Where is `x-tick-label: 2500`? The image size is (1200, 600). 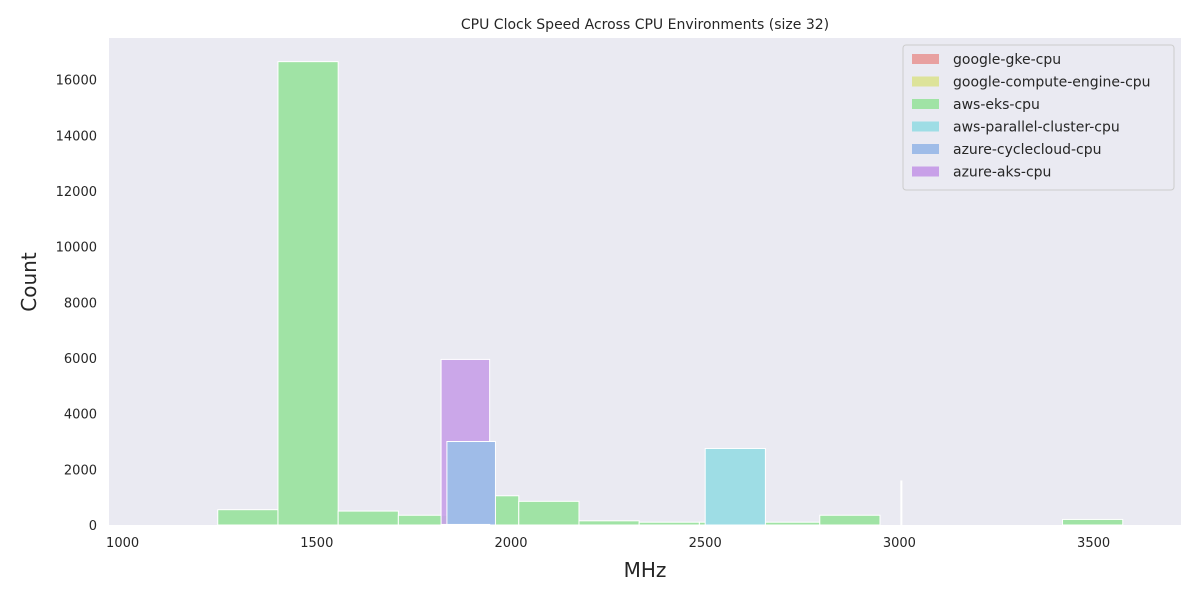 x-tick-label: 2500 is located at coordinates (705, 543).